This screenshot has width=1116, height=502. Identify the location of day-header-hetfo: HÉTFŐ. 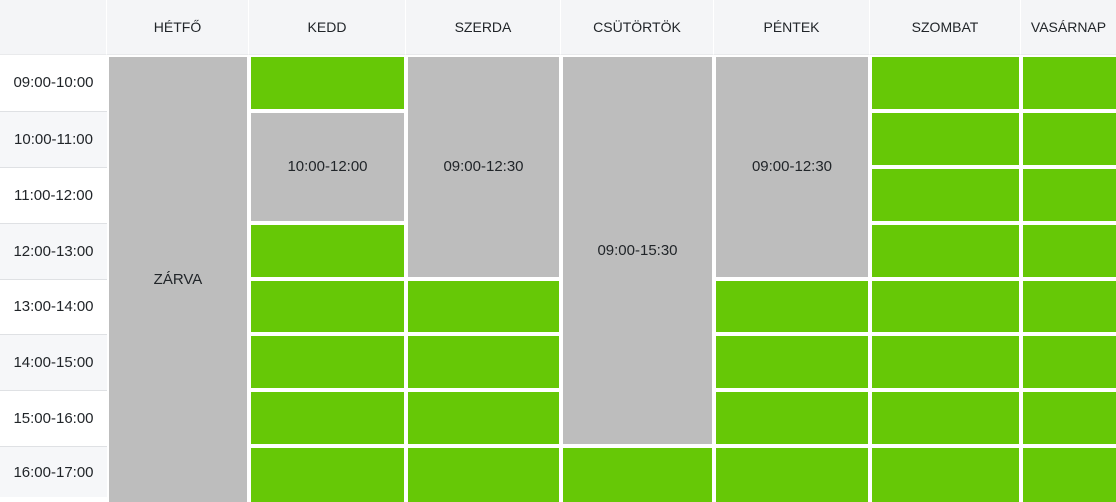
(178, 27).